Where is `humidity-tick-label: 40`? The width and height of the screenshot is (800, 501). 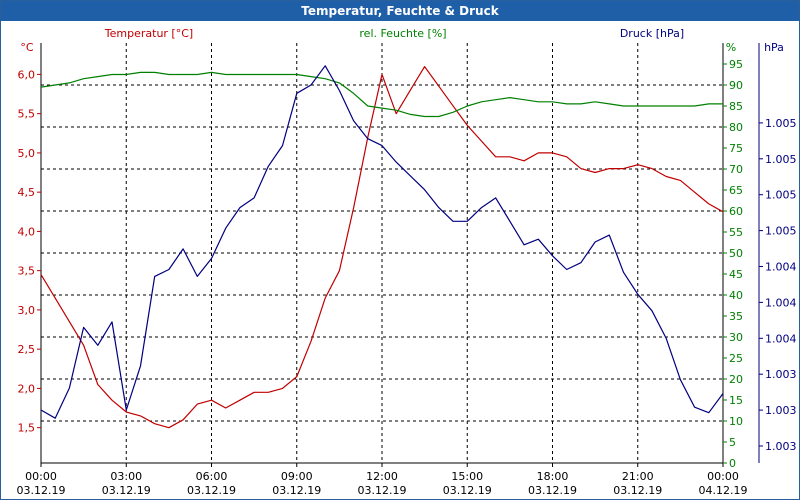
humidity-tick-label: 40 is located at coordinates (736, 295).